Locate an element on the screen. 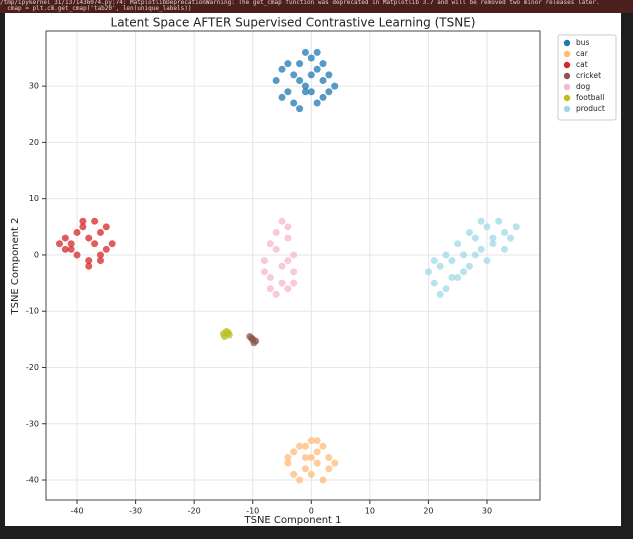 The width and height of the screenshot is (633, 539). x-tick-label: 0 is located at coordinates (311, 511).